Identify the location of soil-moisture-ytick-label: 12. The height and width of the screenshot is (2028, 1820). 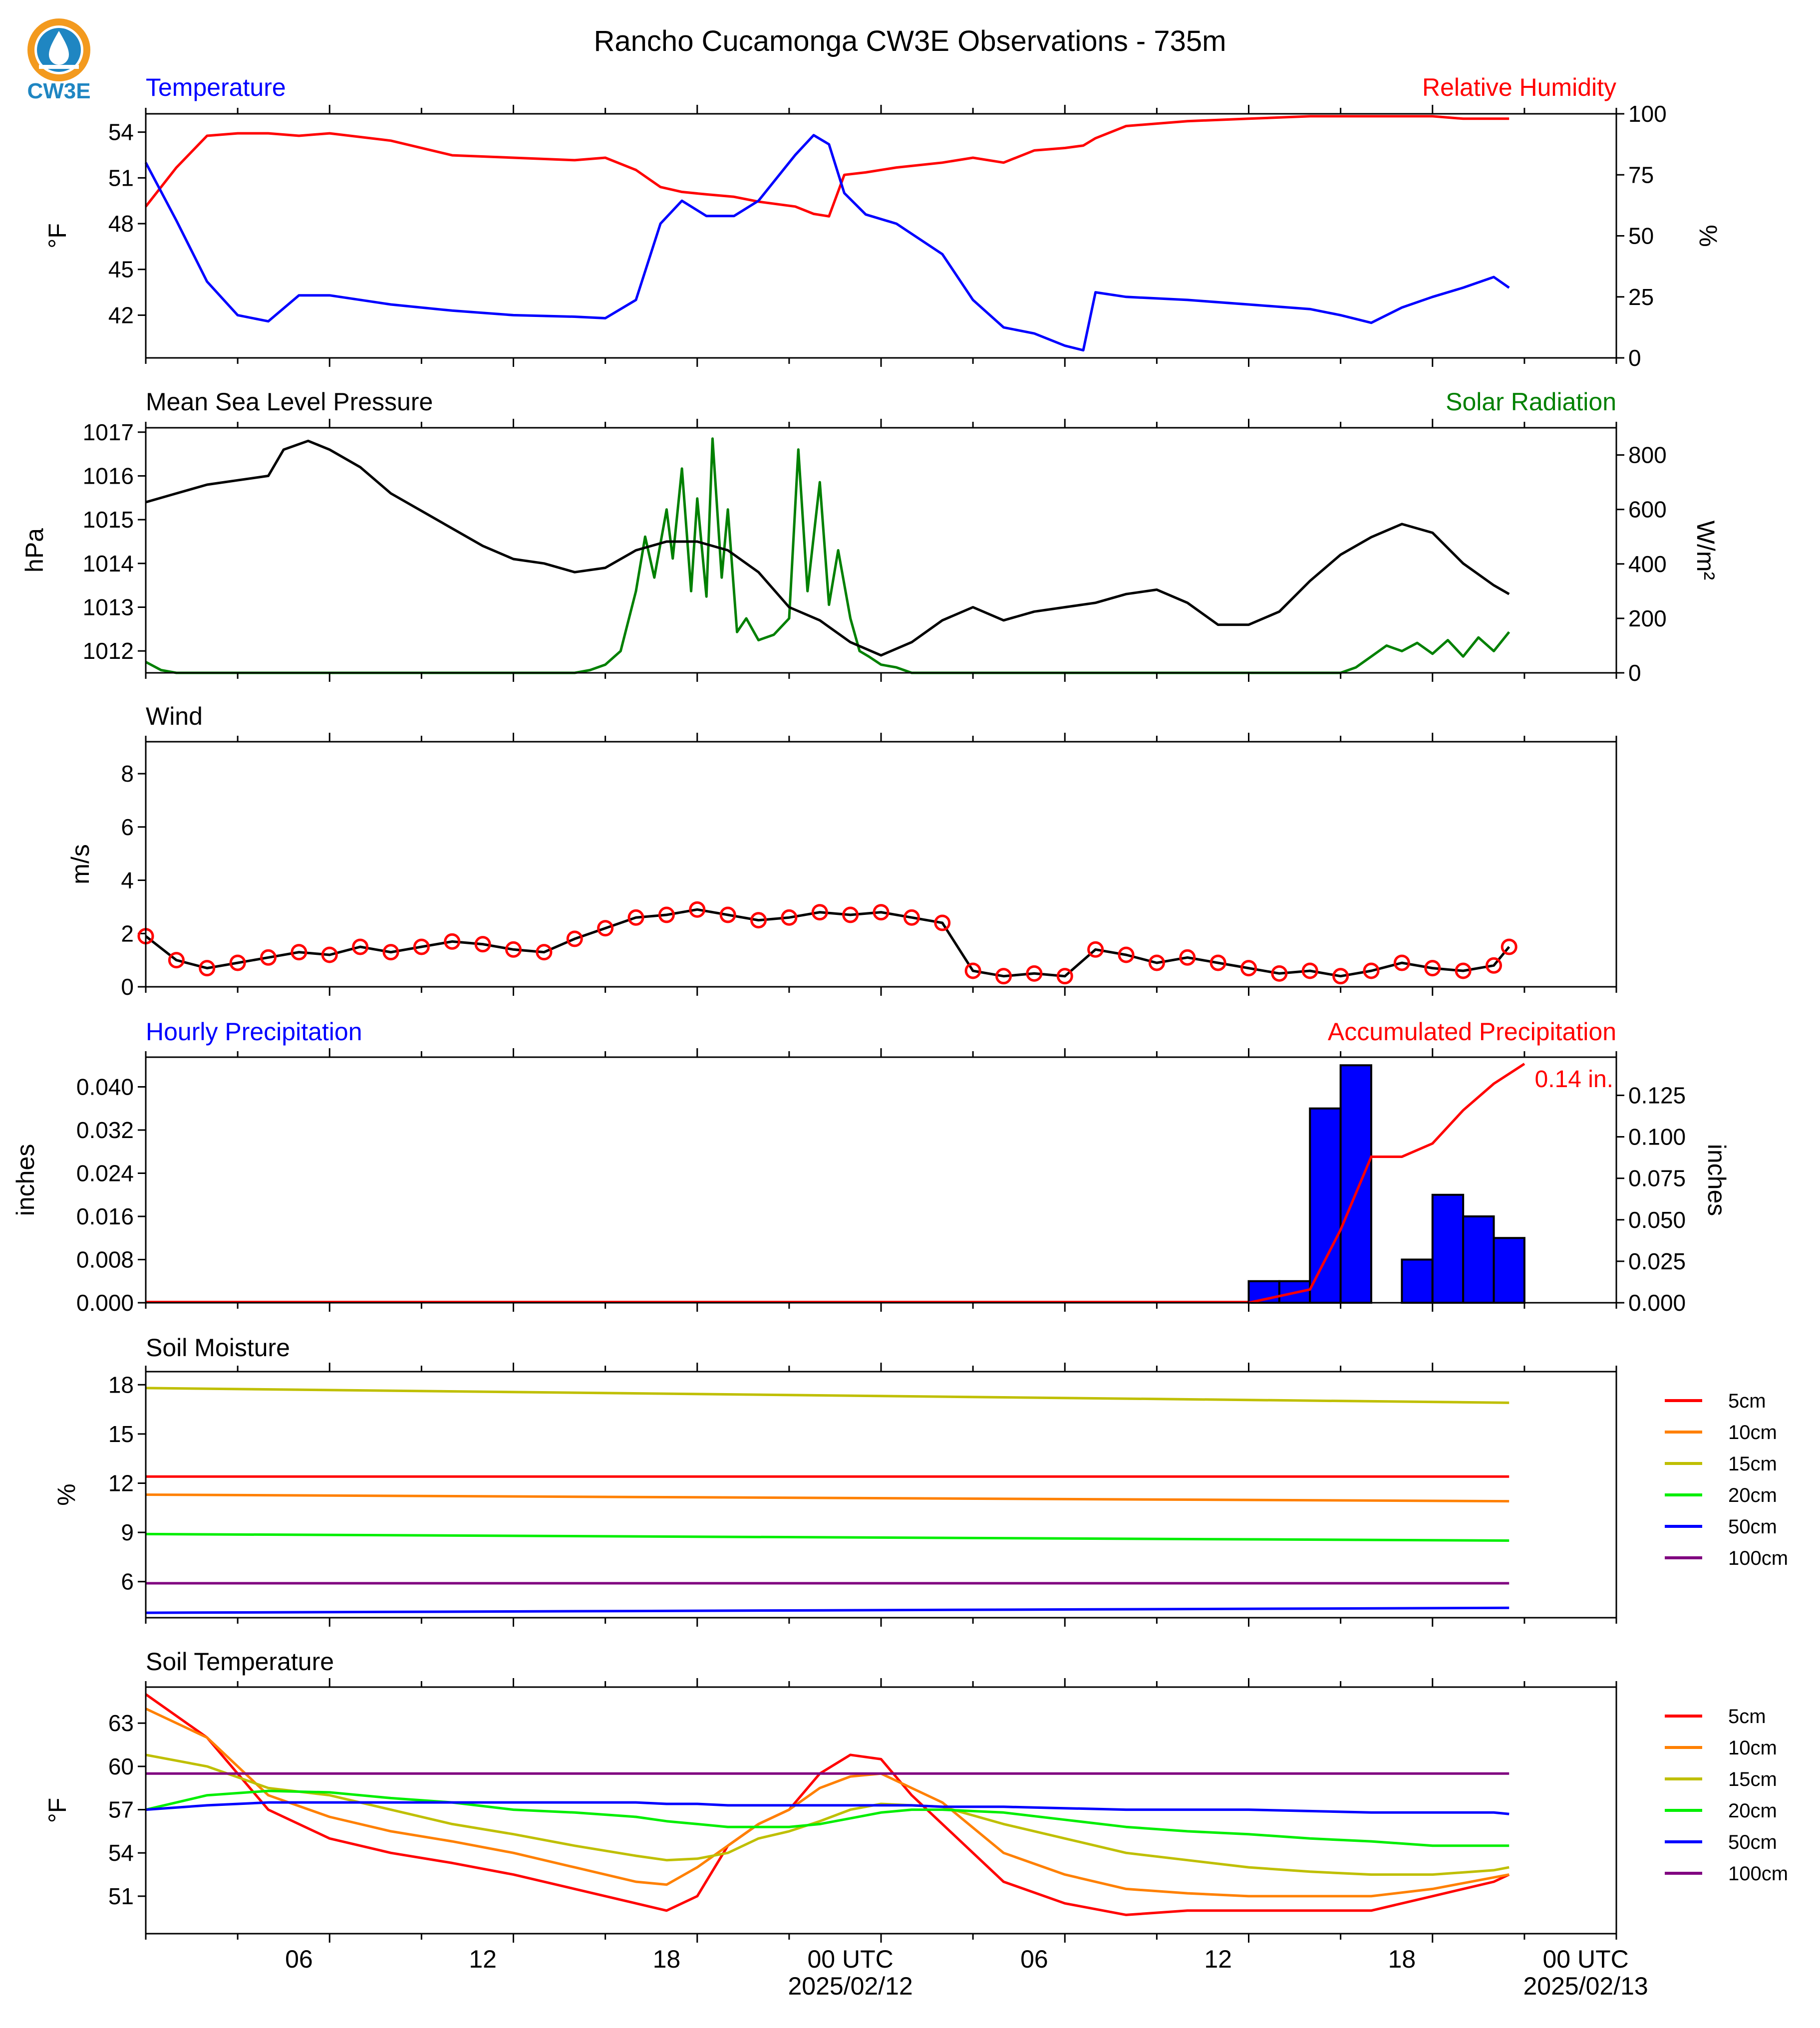
(121, 1483).